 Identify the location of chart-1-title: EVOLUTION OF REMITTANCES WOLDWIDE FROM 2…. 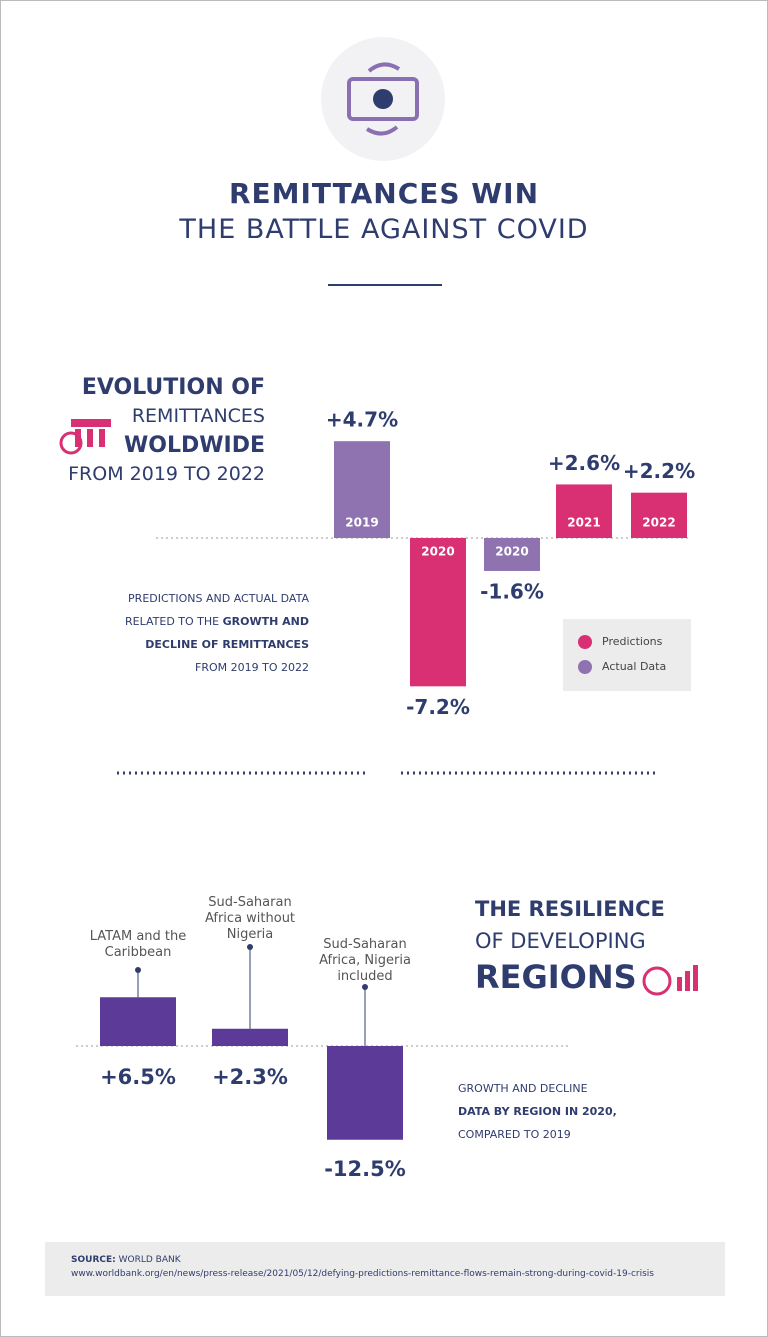
(166, 431).